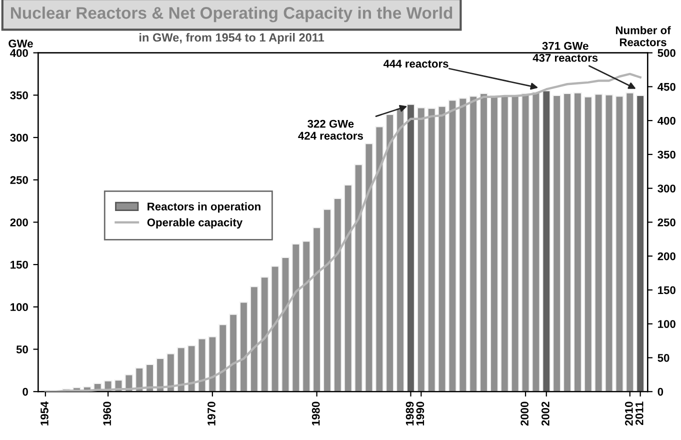 The image size is (681, 440). What do you see at coordinates (667, 86) in the screenshot?
I see `y2-tick-label: 450` at bounding box center [667, 86].